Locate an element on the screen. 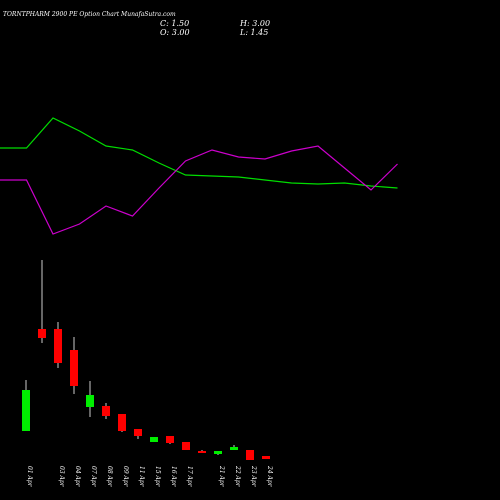  x-tick-label: 17 Apr is located at coordinates (189, 477).